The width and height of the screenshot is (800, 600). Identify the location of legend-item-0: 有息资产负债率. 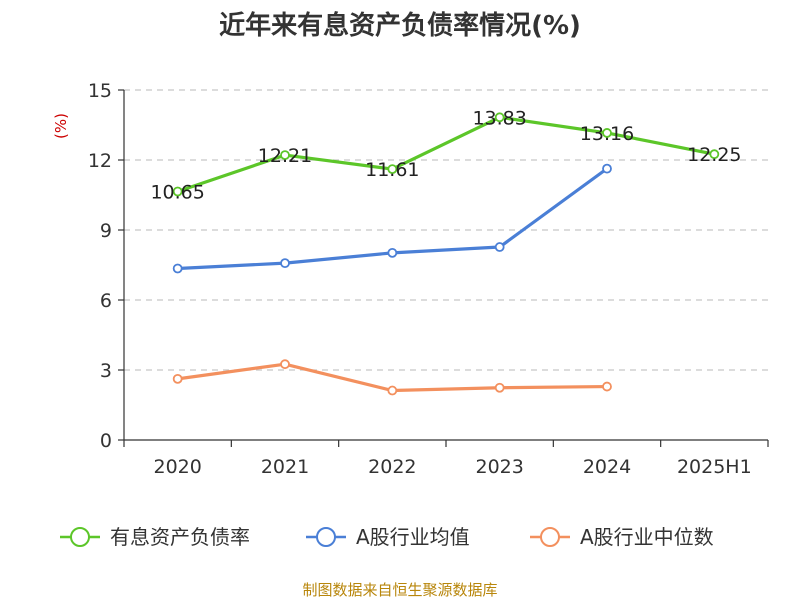
(155, 537).